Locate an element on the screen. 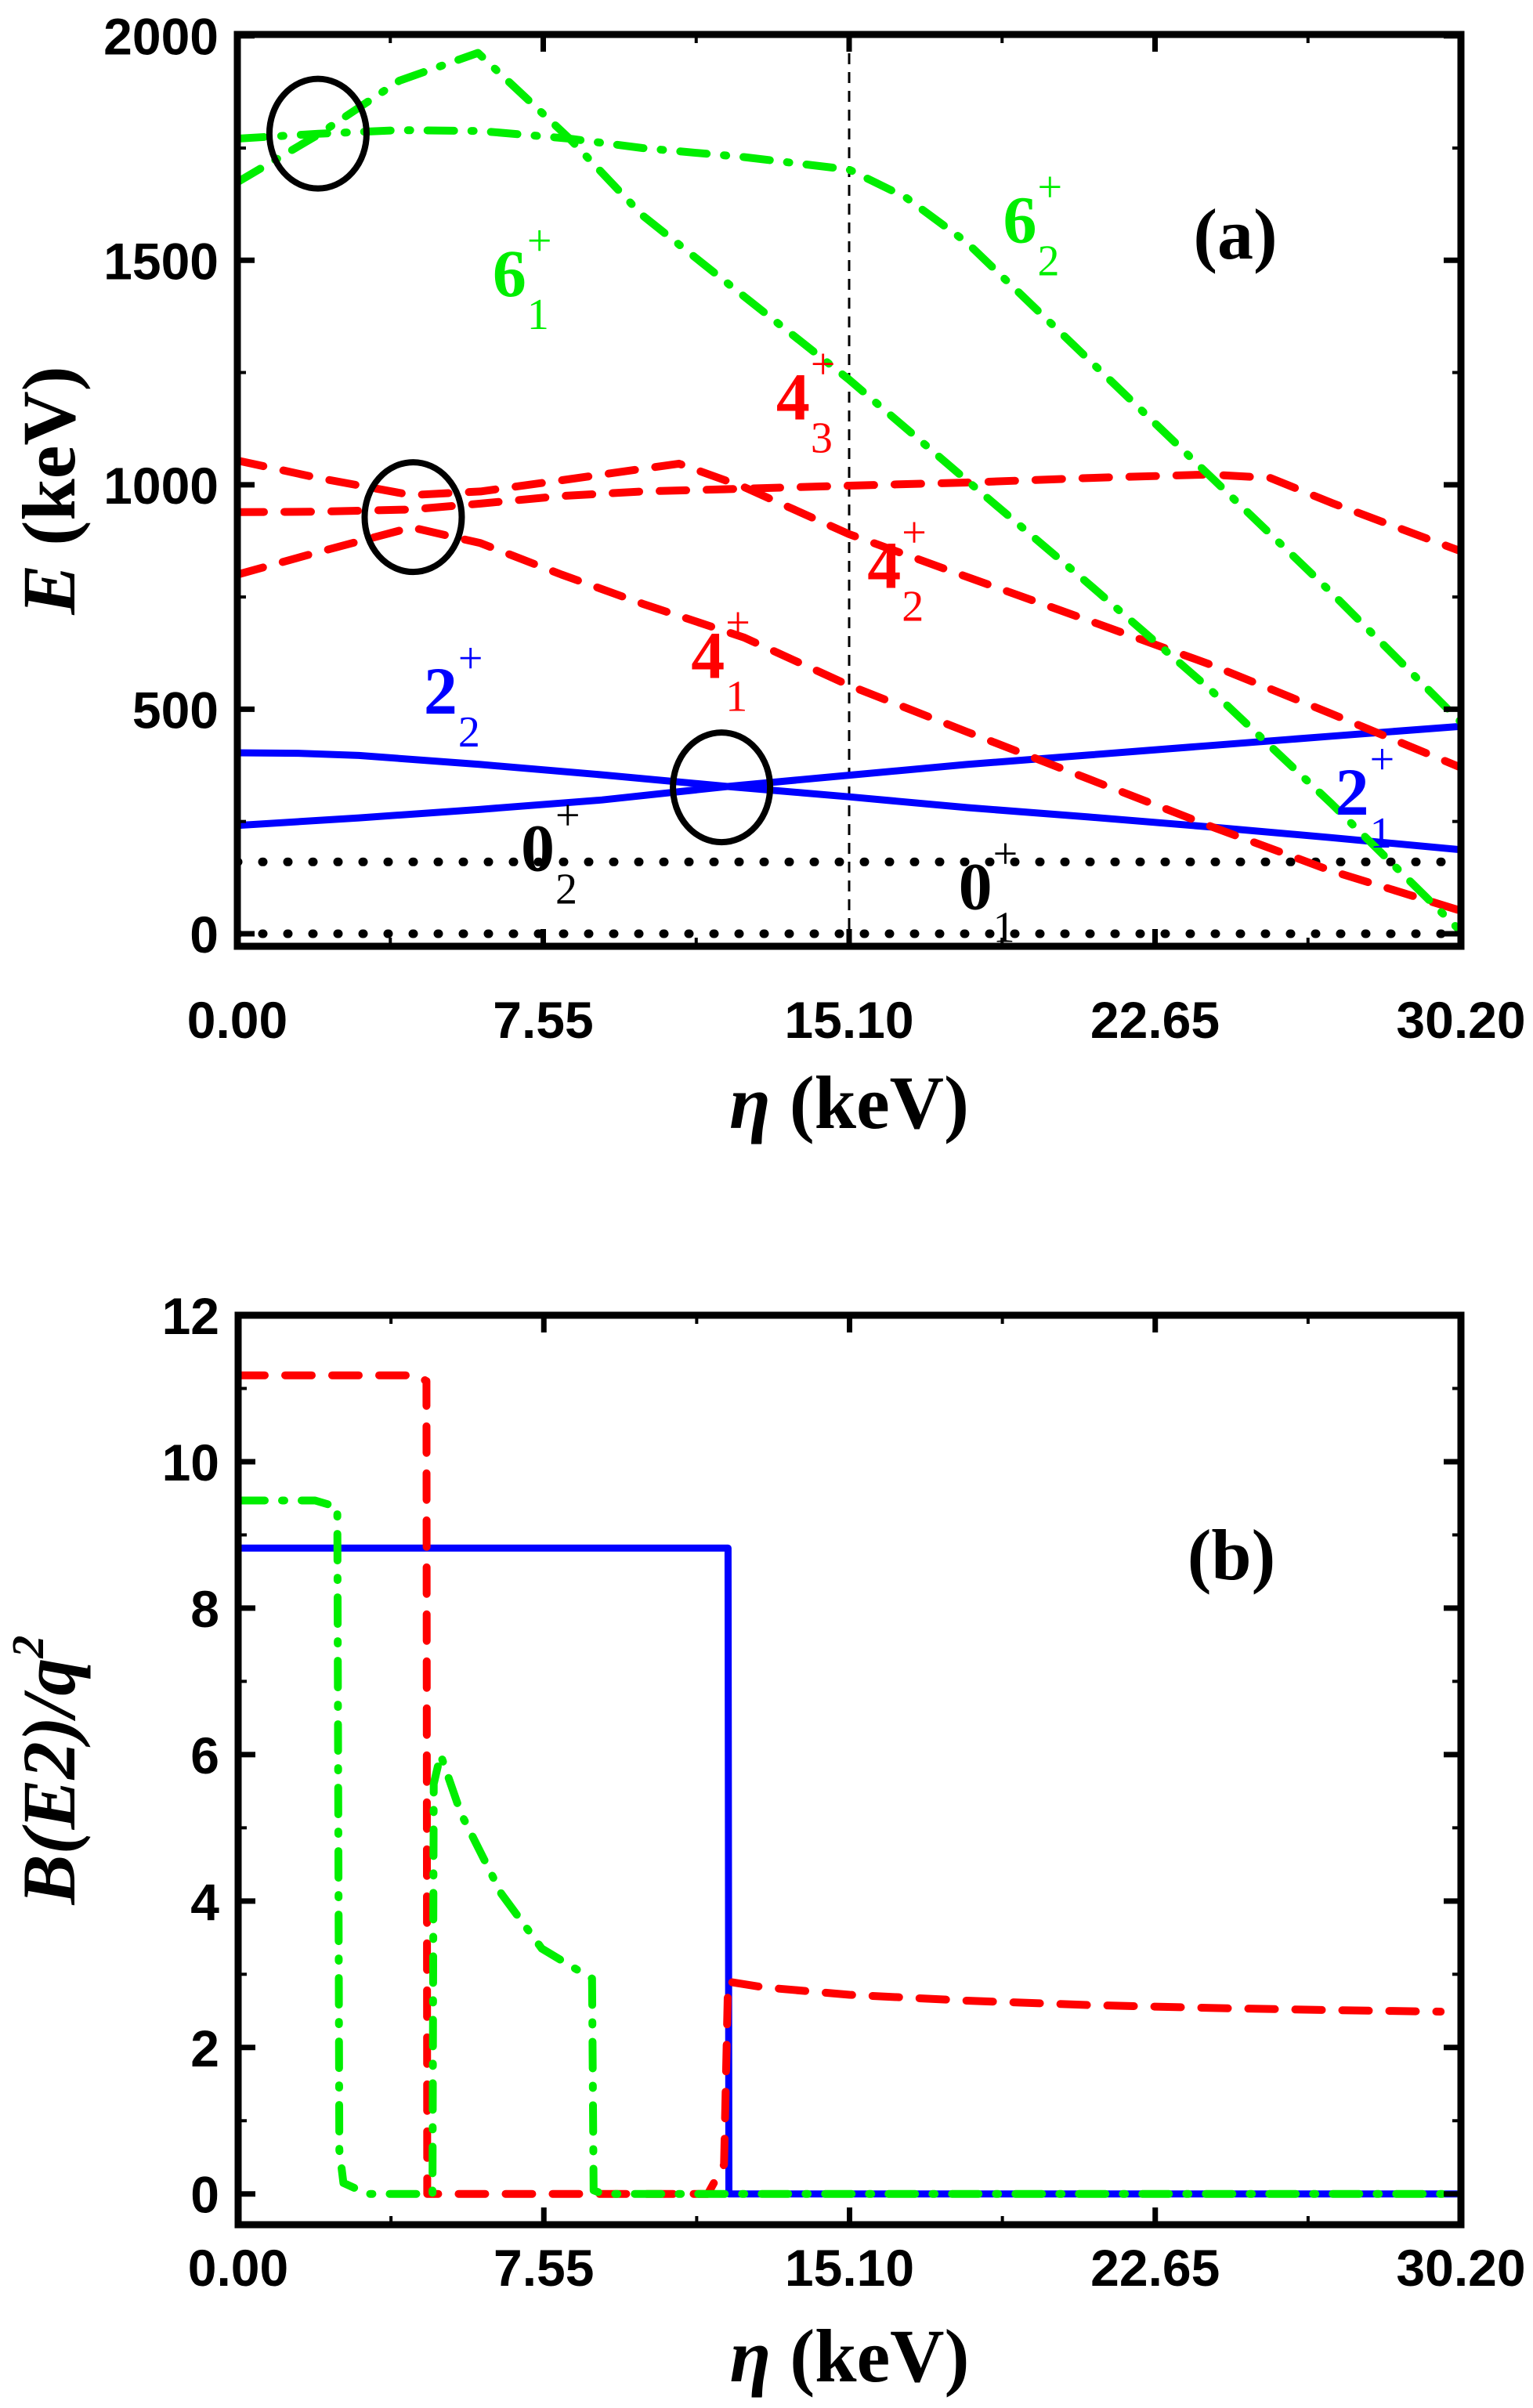 The width and height of the screenshot is (1533, 2408). state-label-4-1: 4 +1 is located at coordinates (720, 659).